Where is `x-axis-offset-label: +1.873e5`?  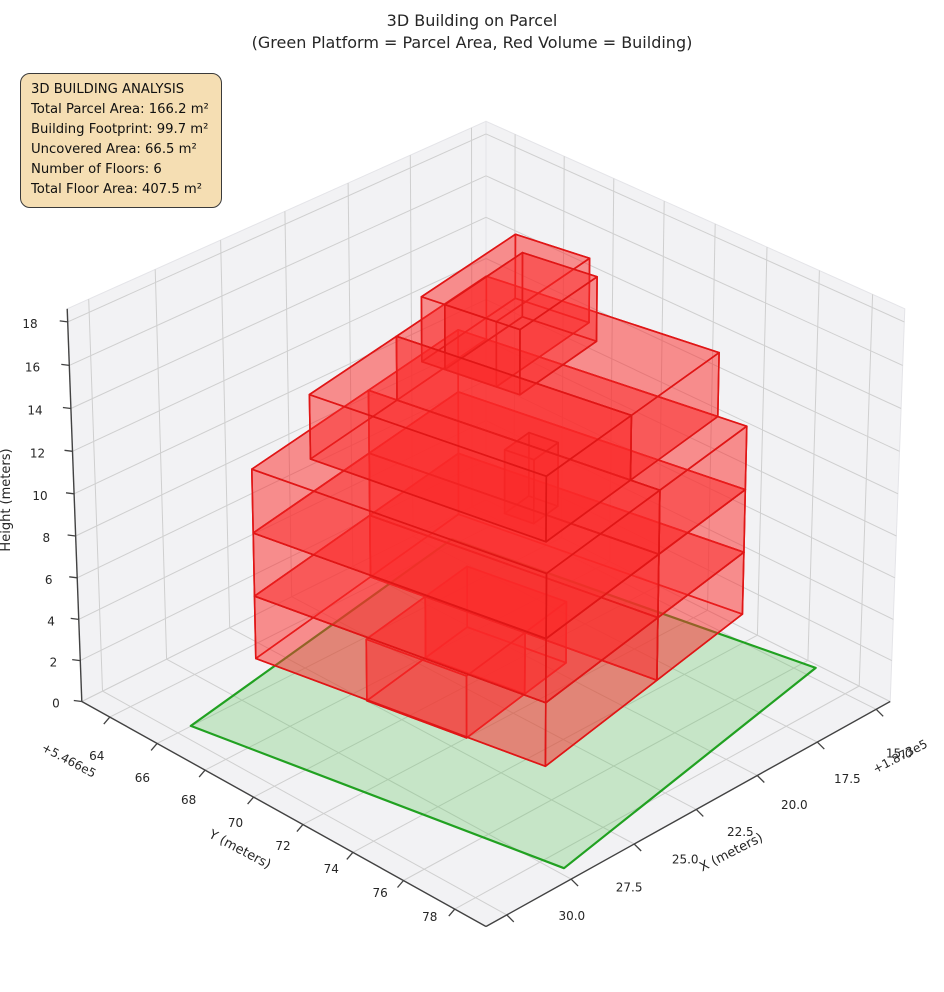 x-axis-offset-label: +1.873e5 is located at coordinates (900, 756).